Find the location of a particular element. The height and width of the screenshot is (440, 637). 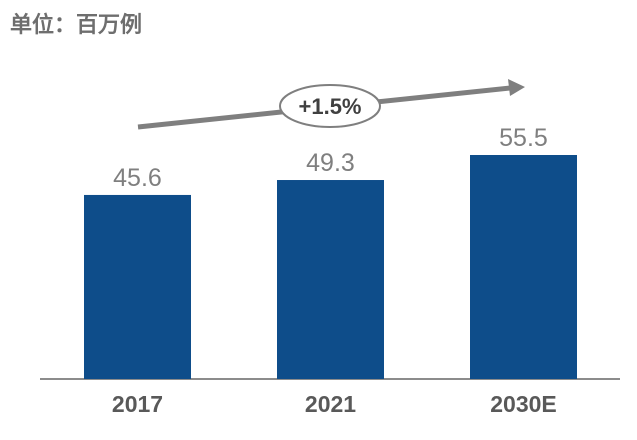

bar-2017 is located at coordinates (137, 286).